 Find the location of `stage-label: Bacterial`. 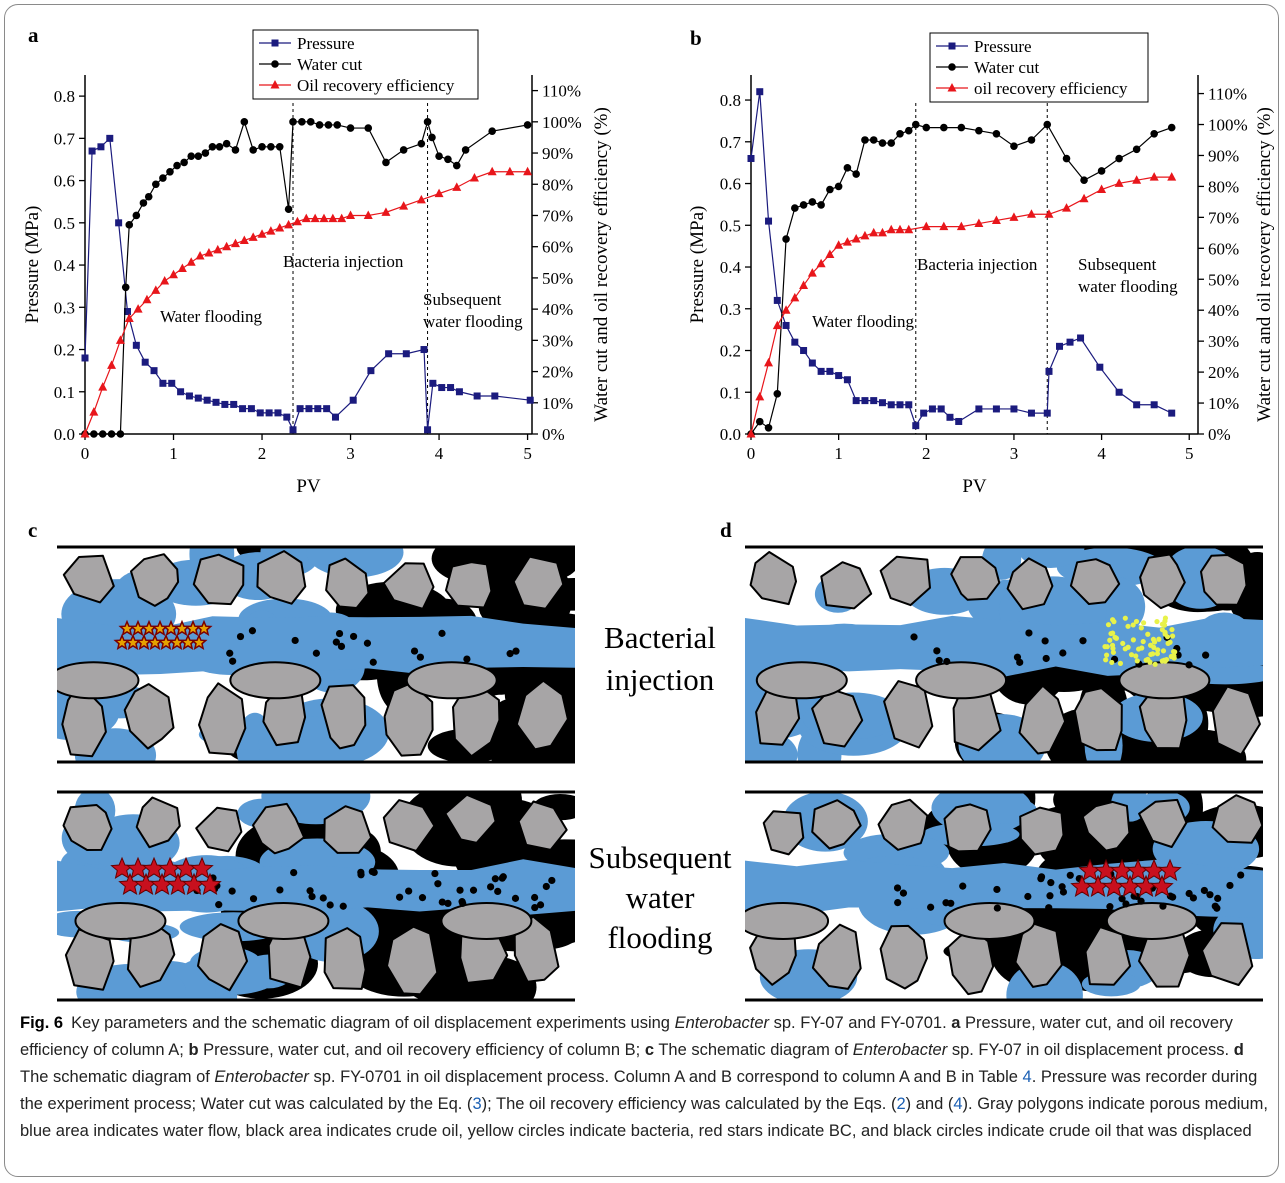

stage-label: Bacterial is located at coordinates (660, 637).